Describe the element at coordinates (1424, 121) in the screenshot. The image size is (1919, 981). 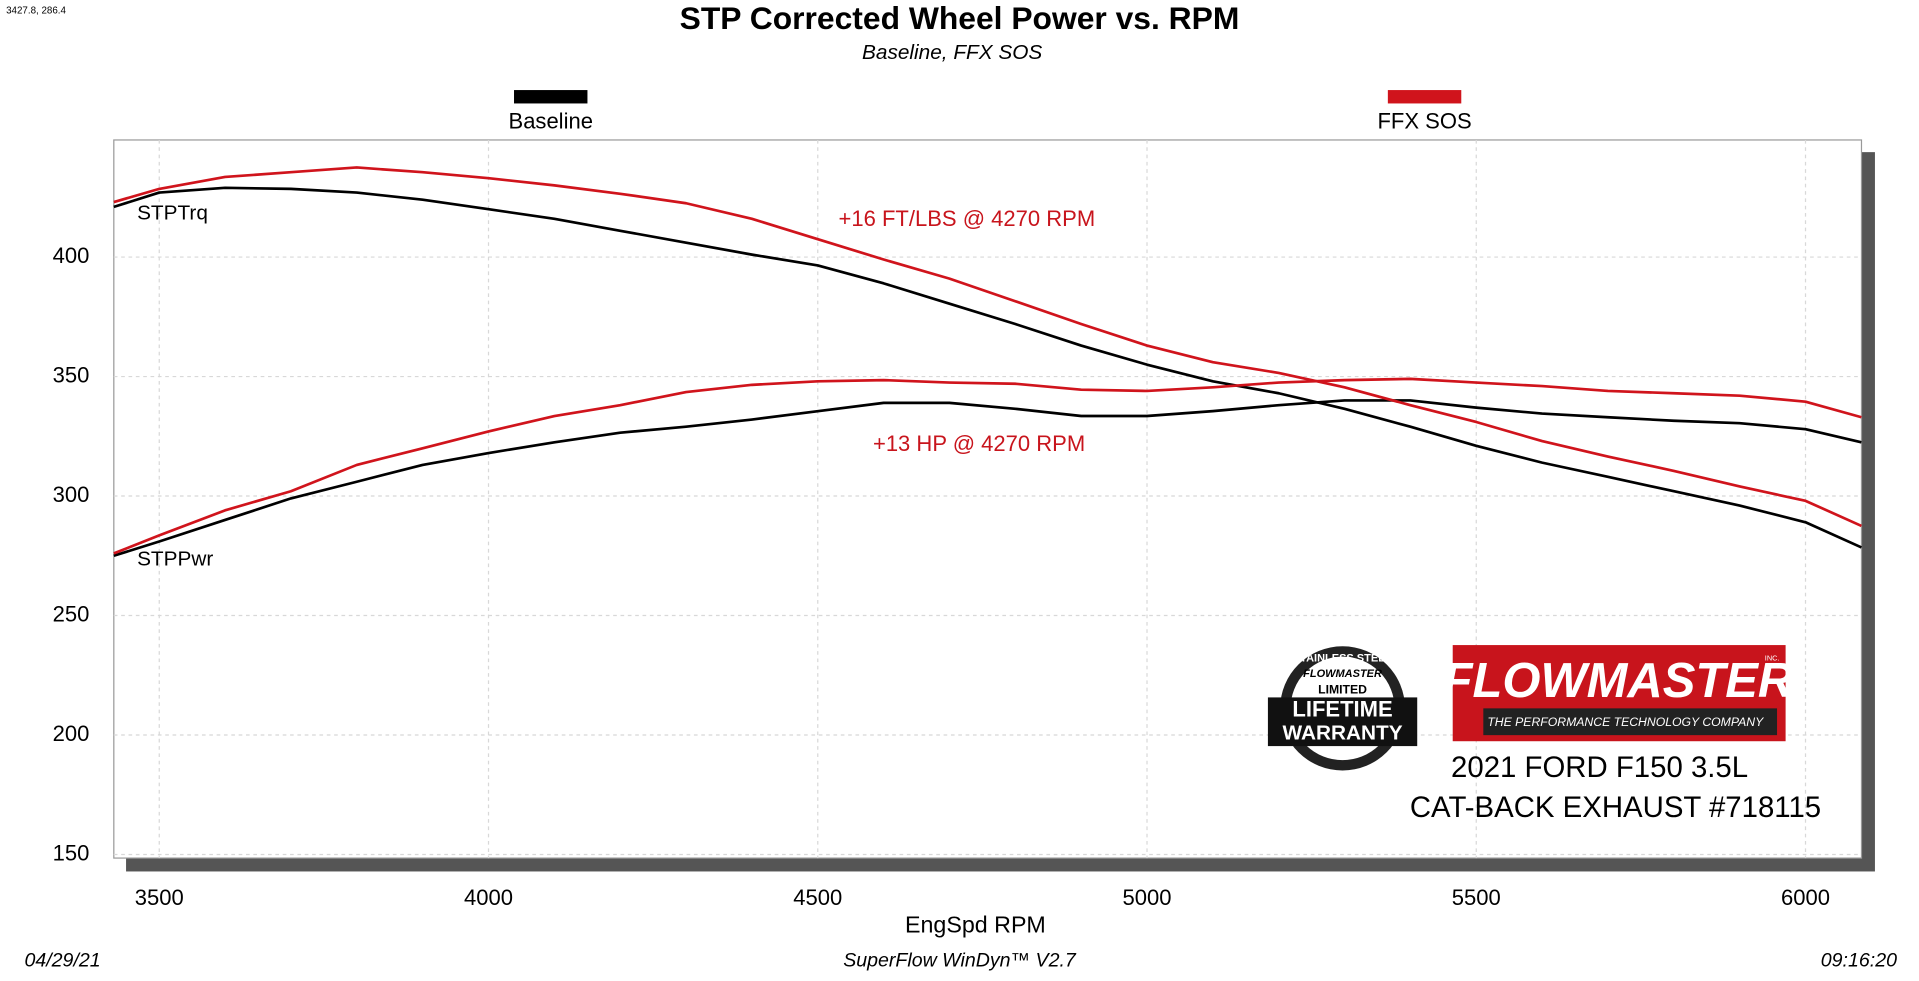
I see `legend-label: FFX SOS` at that location.